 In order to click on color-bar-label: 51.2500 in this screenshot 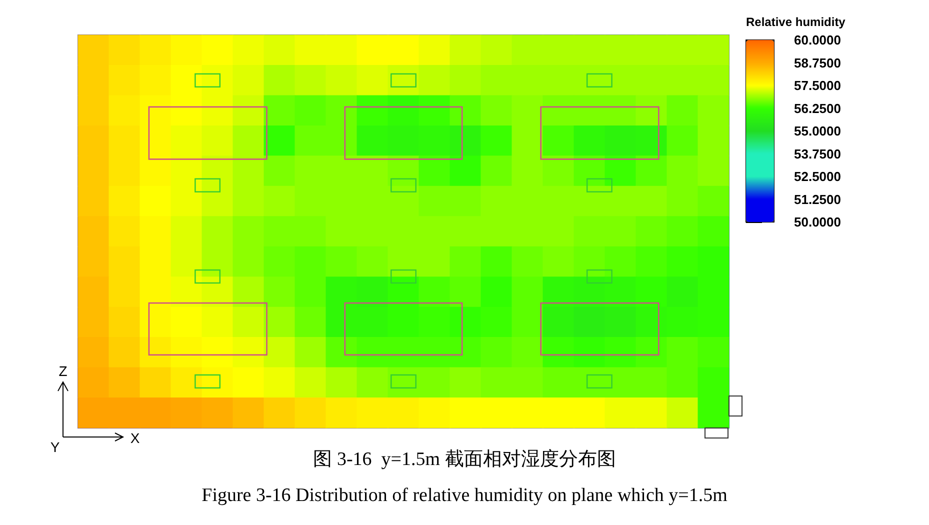, I will do `click(817, 199)`.